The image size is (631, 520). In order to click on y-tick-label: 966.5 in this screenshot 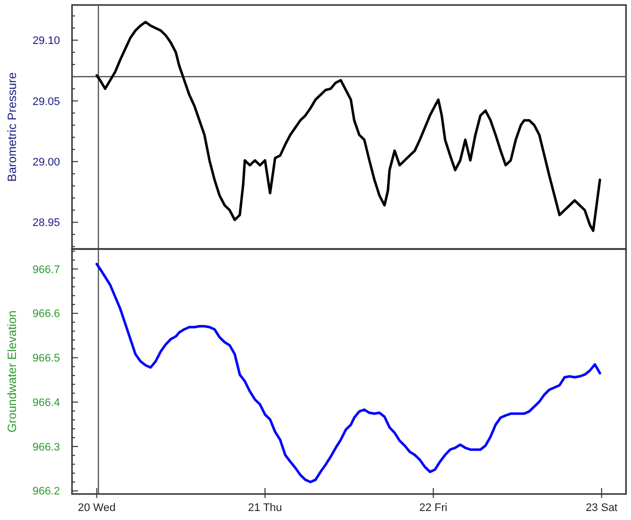, I will do `click(46, 358)`.